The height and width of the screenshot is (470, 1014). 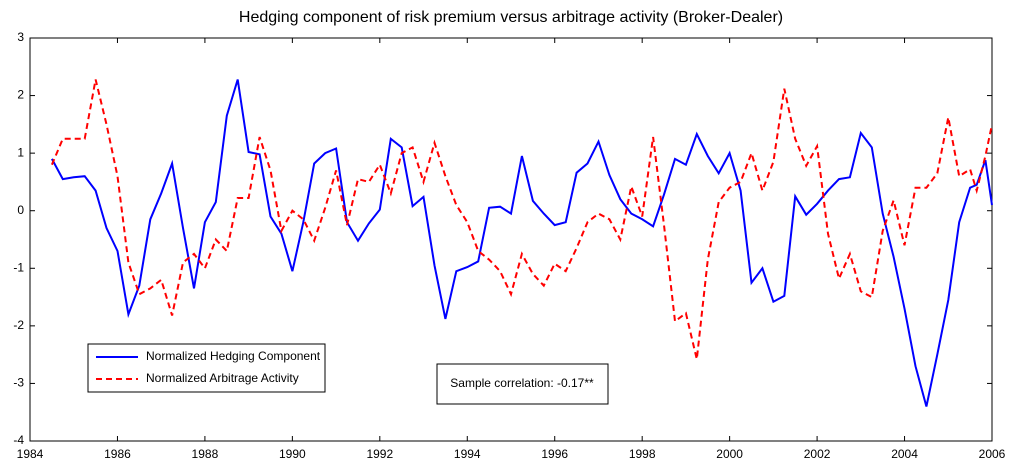 I want to click on y-tick-label: 1, so click(x=20, y=152).